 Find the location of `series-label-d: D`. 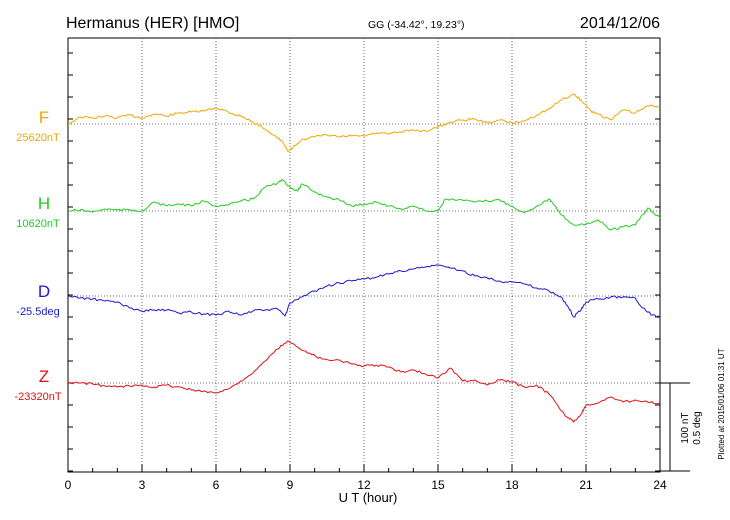

series-label-d: D is located at coordinates (44, 291).